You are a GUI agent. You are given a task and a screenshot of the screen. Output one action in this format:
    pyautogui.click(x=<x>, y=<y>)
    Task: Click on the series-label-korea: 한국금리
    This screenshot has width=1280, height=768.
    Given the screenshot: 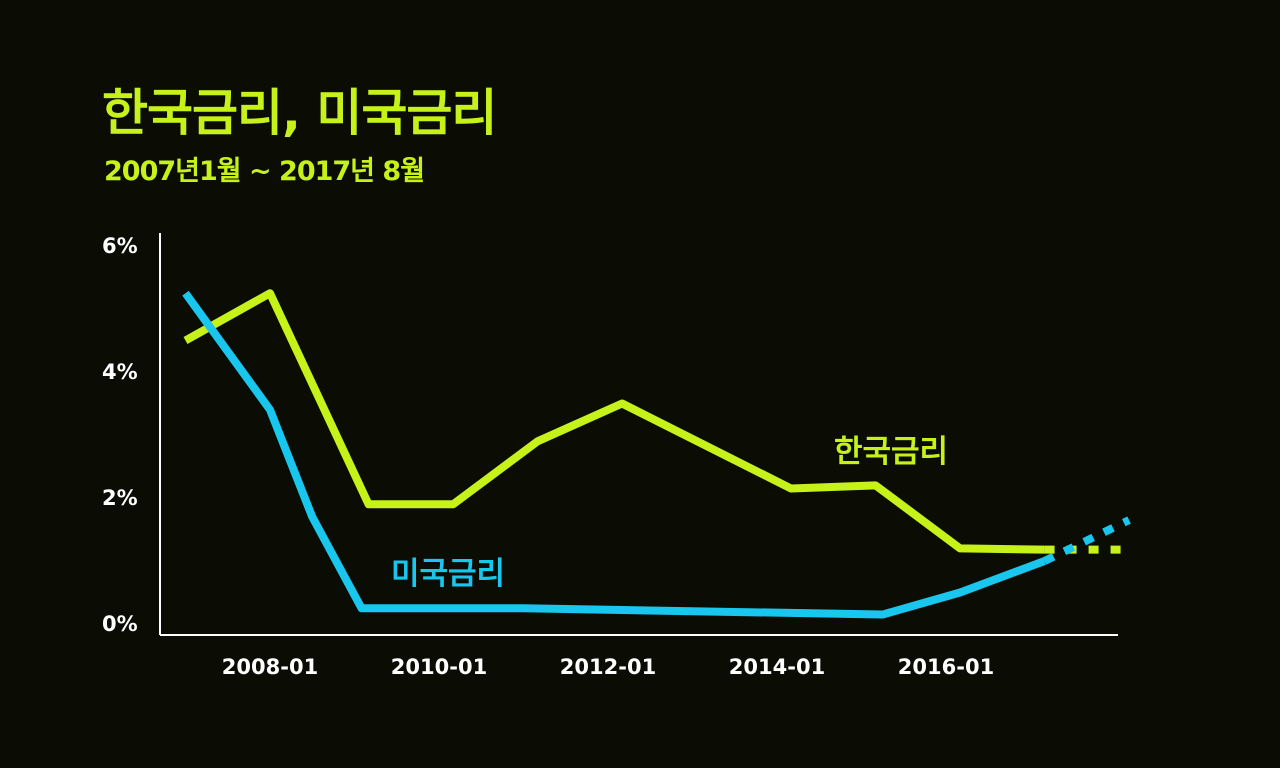 What is the action you would take?
    pyautogui.click(x=891, y=452)
    